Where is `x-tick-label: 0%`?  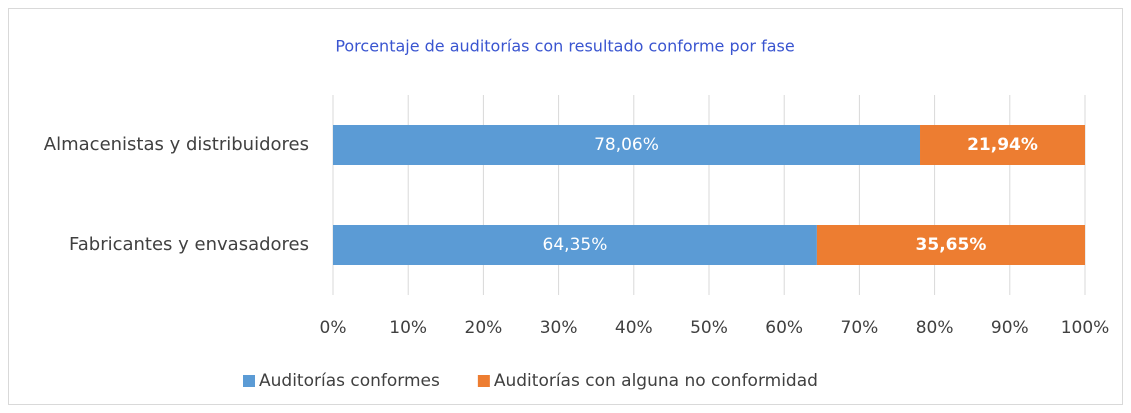 x-tick-label: 0% is located at coordinates (333, 328).